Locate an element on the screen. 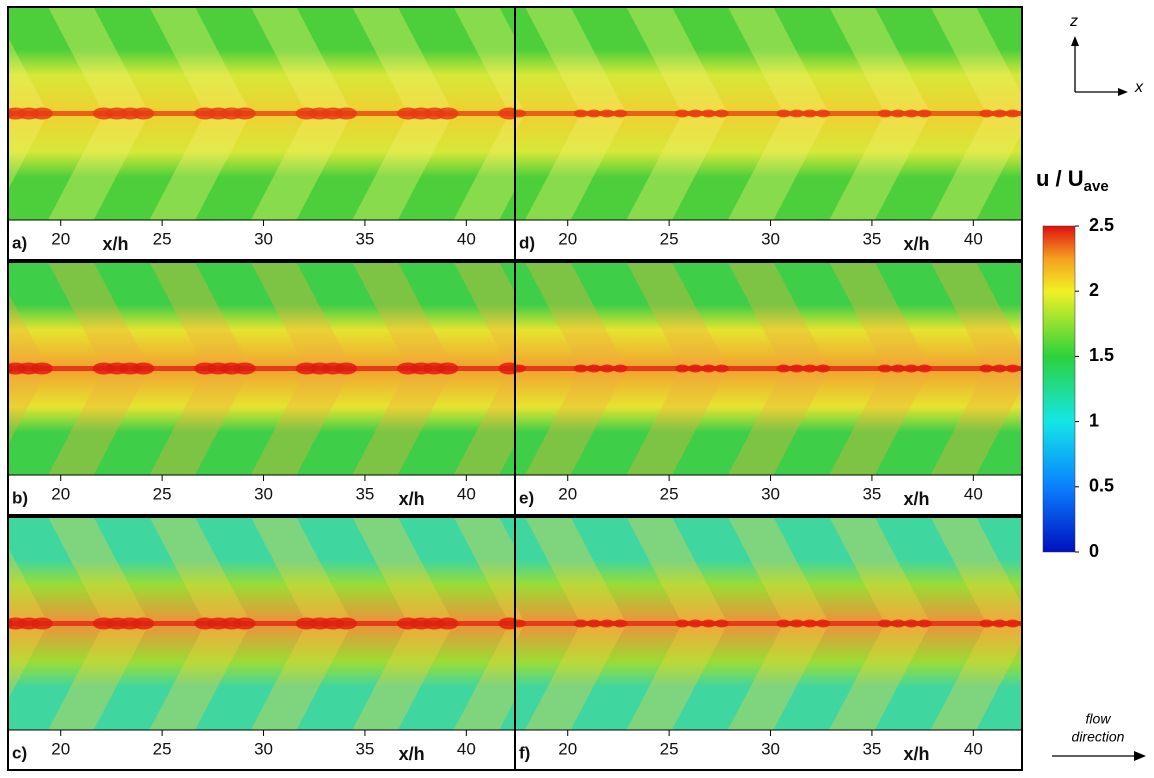 This screenshot has height=778, width=1154. colorbar-title-sub: ave is located at coordinates (1096, 186).